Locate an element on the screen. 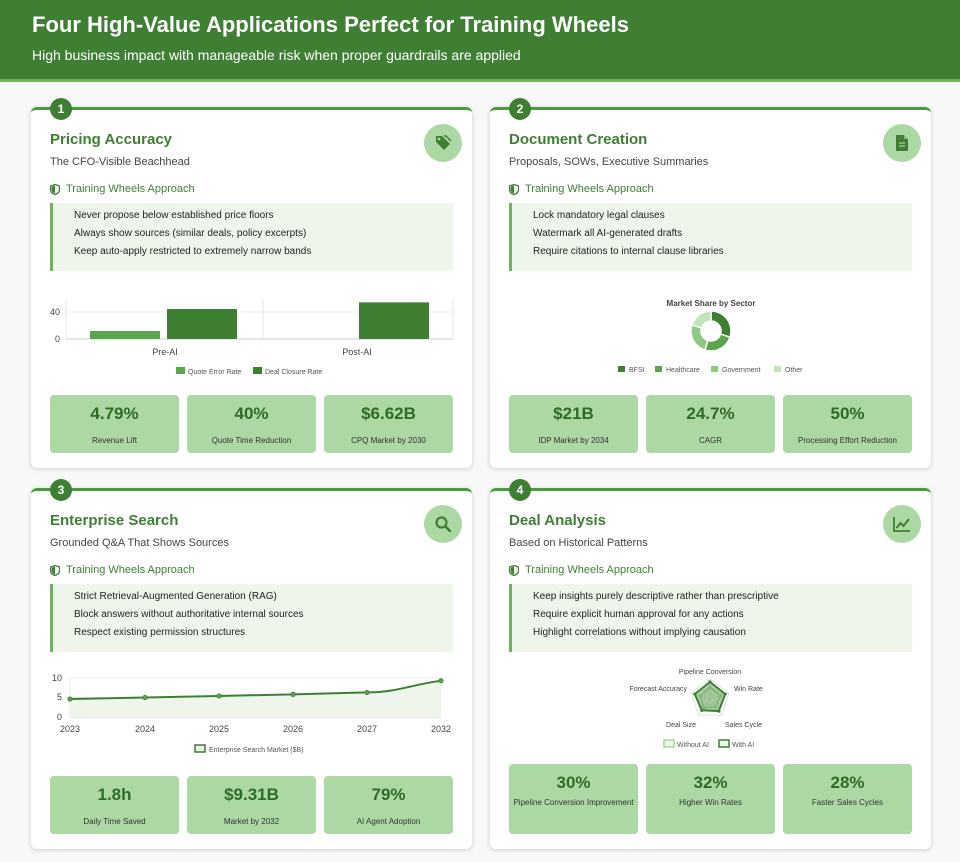  stat-label: Higher Win Rates is located at coordinates (710, 802).